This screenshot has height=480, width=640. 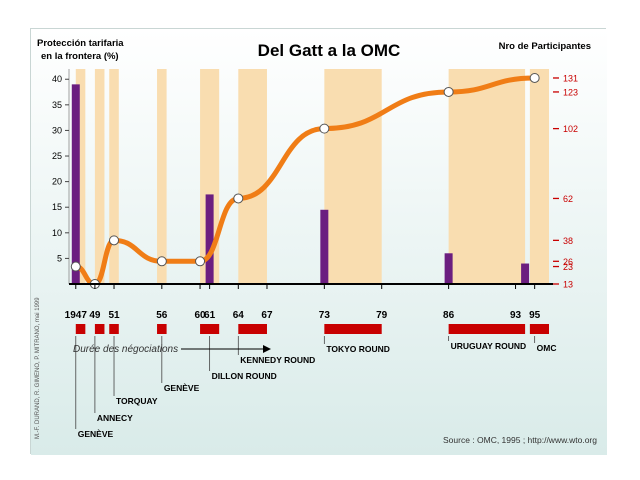 I want to click on right-tick-label: 26, so click(x=568, y=262).